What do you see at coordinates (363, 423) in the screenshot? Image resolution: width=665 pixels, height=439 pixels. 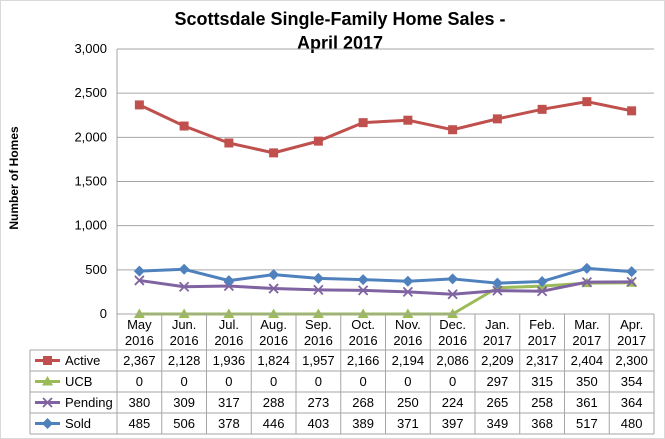 I see `data-label-sold: 389` at bounding box center [363, 423].